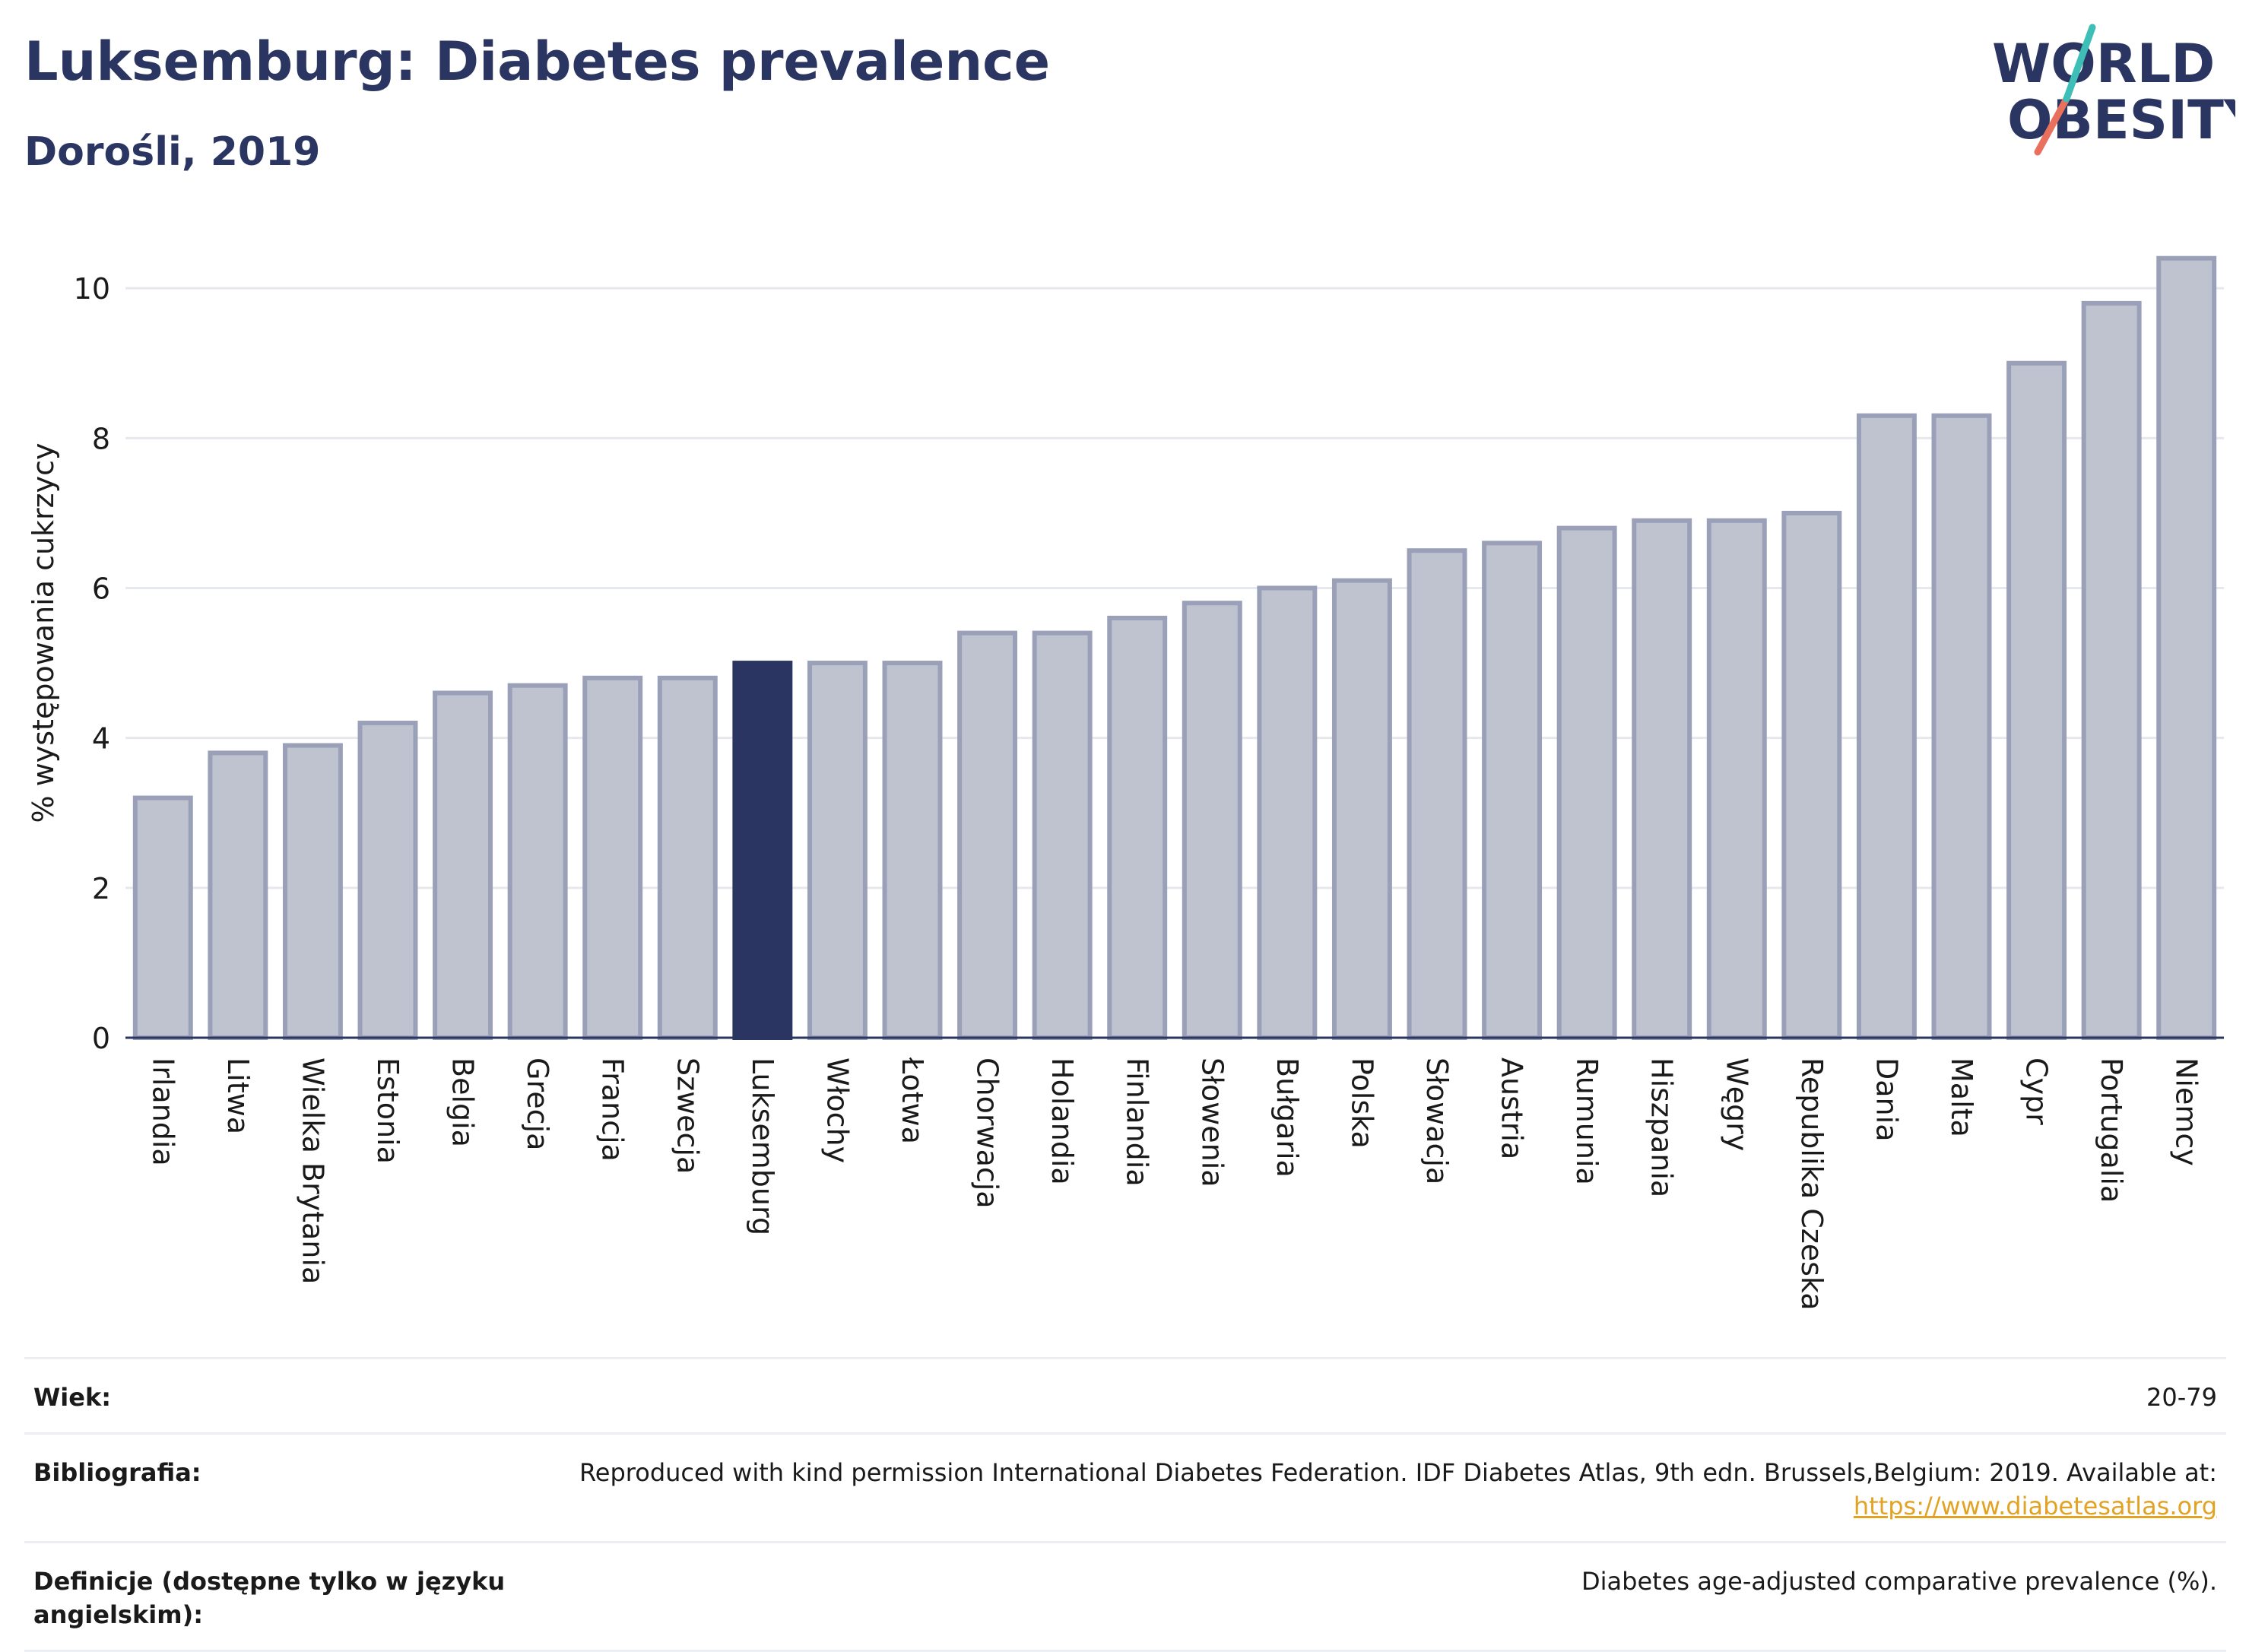 The height and width of the screenshot is (1652, 2249). What do you see at coordinates (312, 1170) in the screenshot?
I see `x-tick-label: Wielka Brytania` at bounding box center [312, 1170].